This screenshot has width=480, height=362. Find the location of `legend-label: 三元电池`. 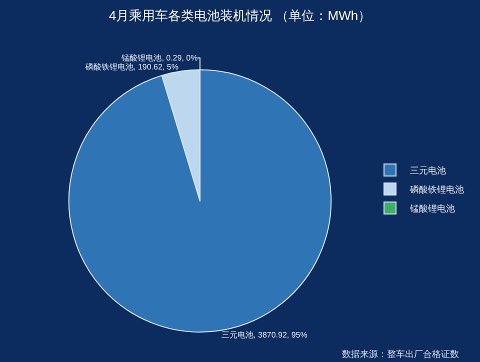

legend-label: 三元电池 is located at coordinates (428, 171).